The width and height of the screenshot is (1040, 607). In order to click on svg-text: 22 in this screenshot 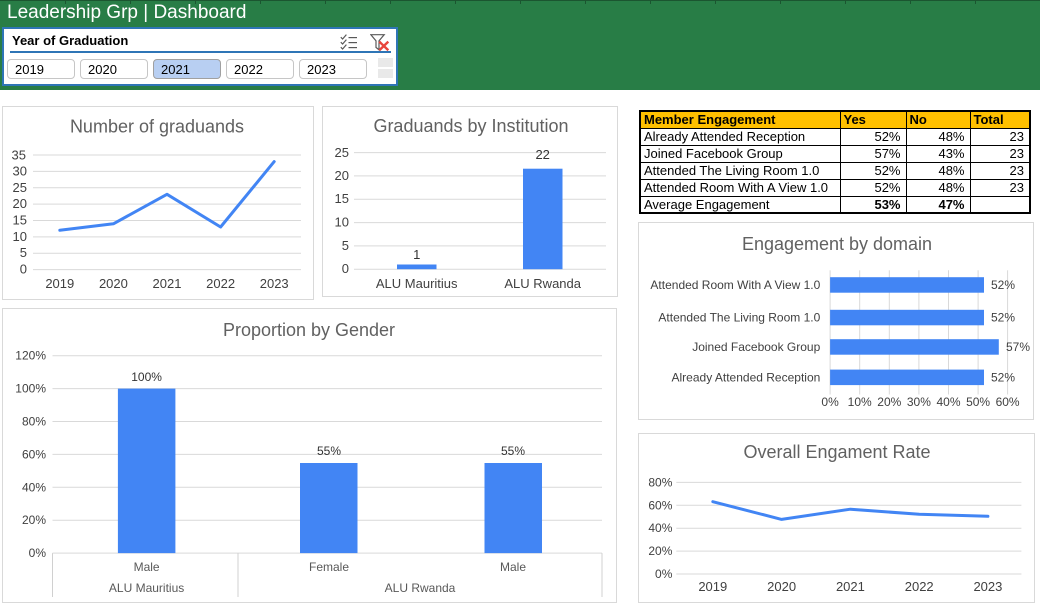, I will do `click(542, 154)`.